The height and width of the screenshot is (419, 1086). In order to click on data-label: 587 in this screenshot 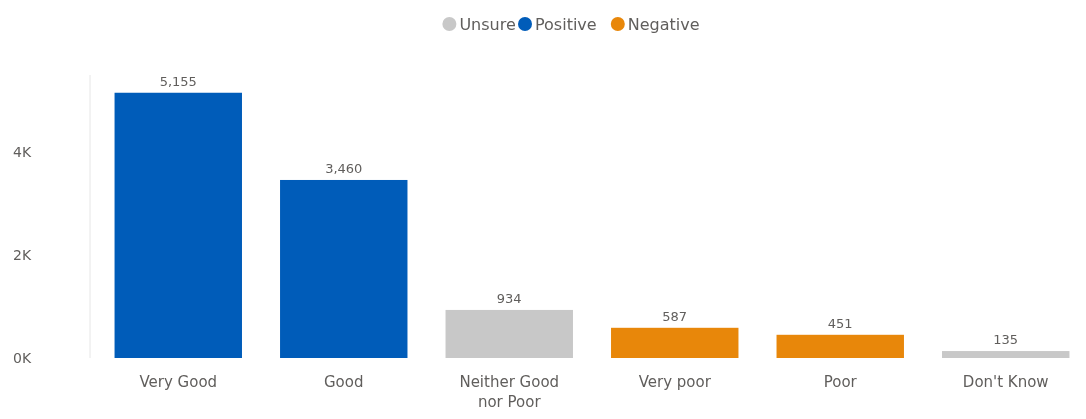, I will do `click(675, 316)`.